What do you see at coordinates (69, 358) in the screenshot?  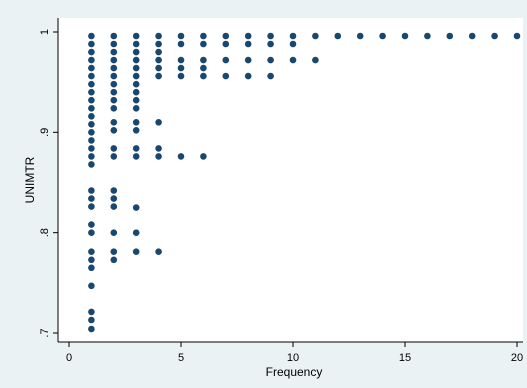 I see `x-tick-label: 0` at bounding box center [69, 358].